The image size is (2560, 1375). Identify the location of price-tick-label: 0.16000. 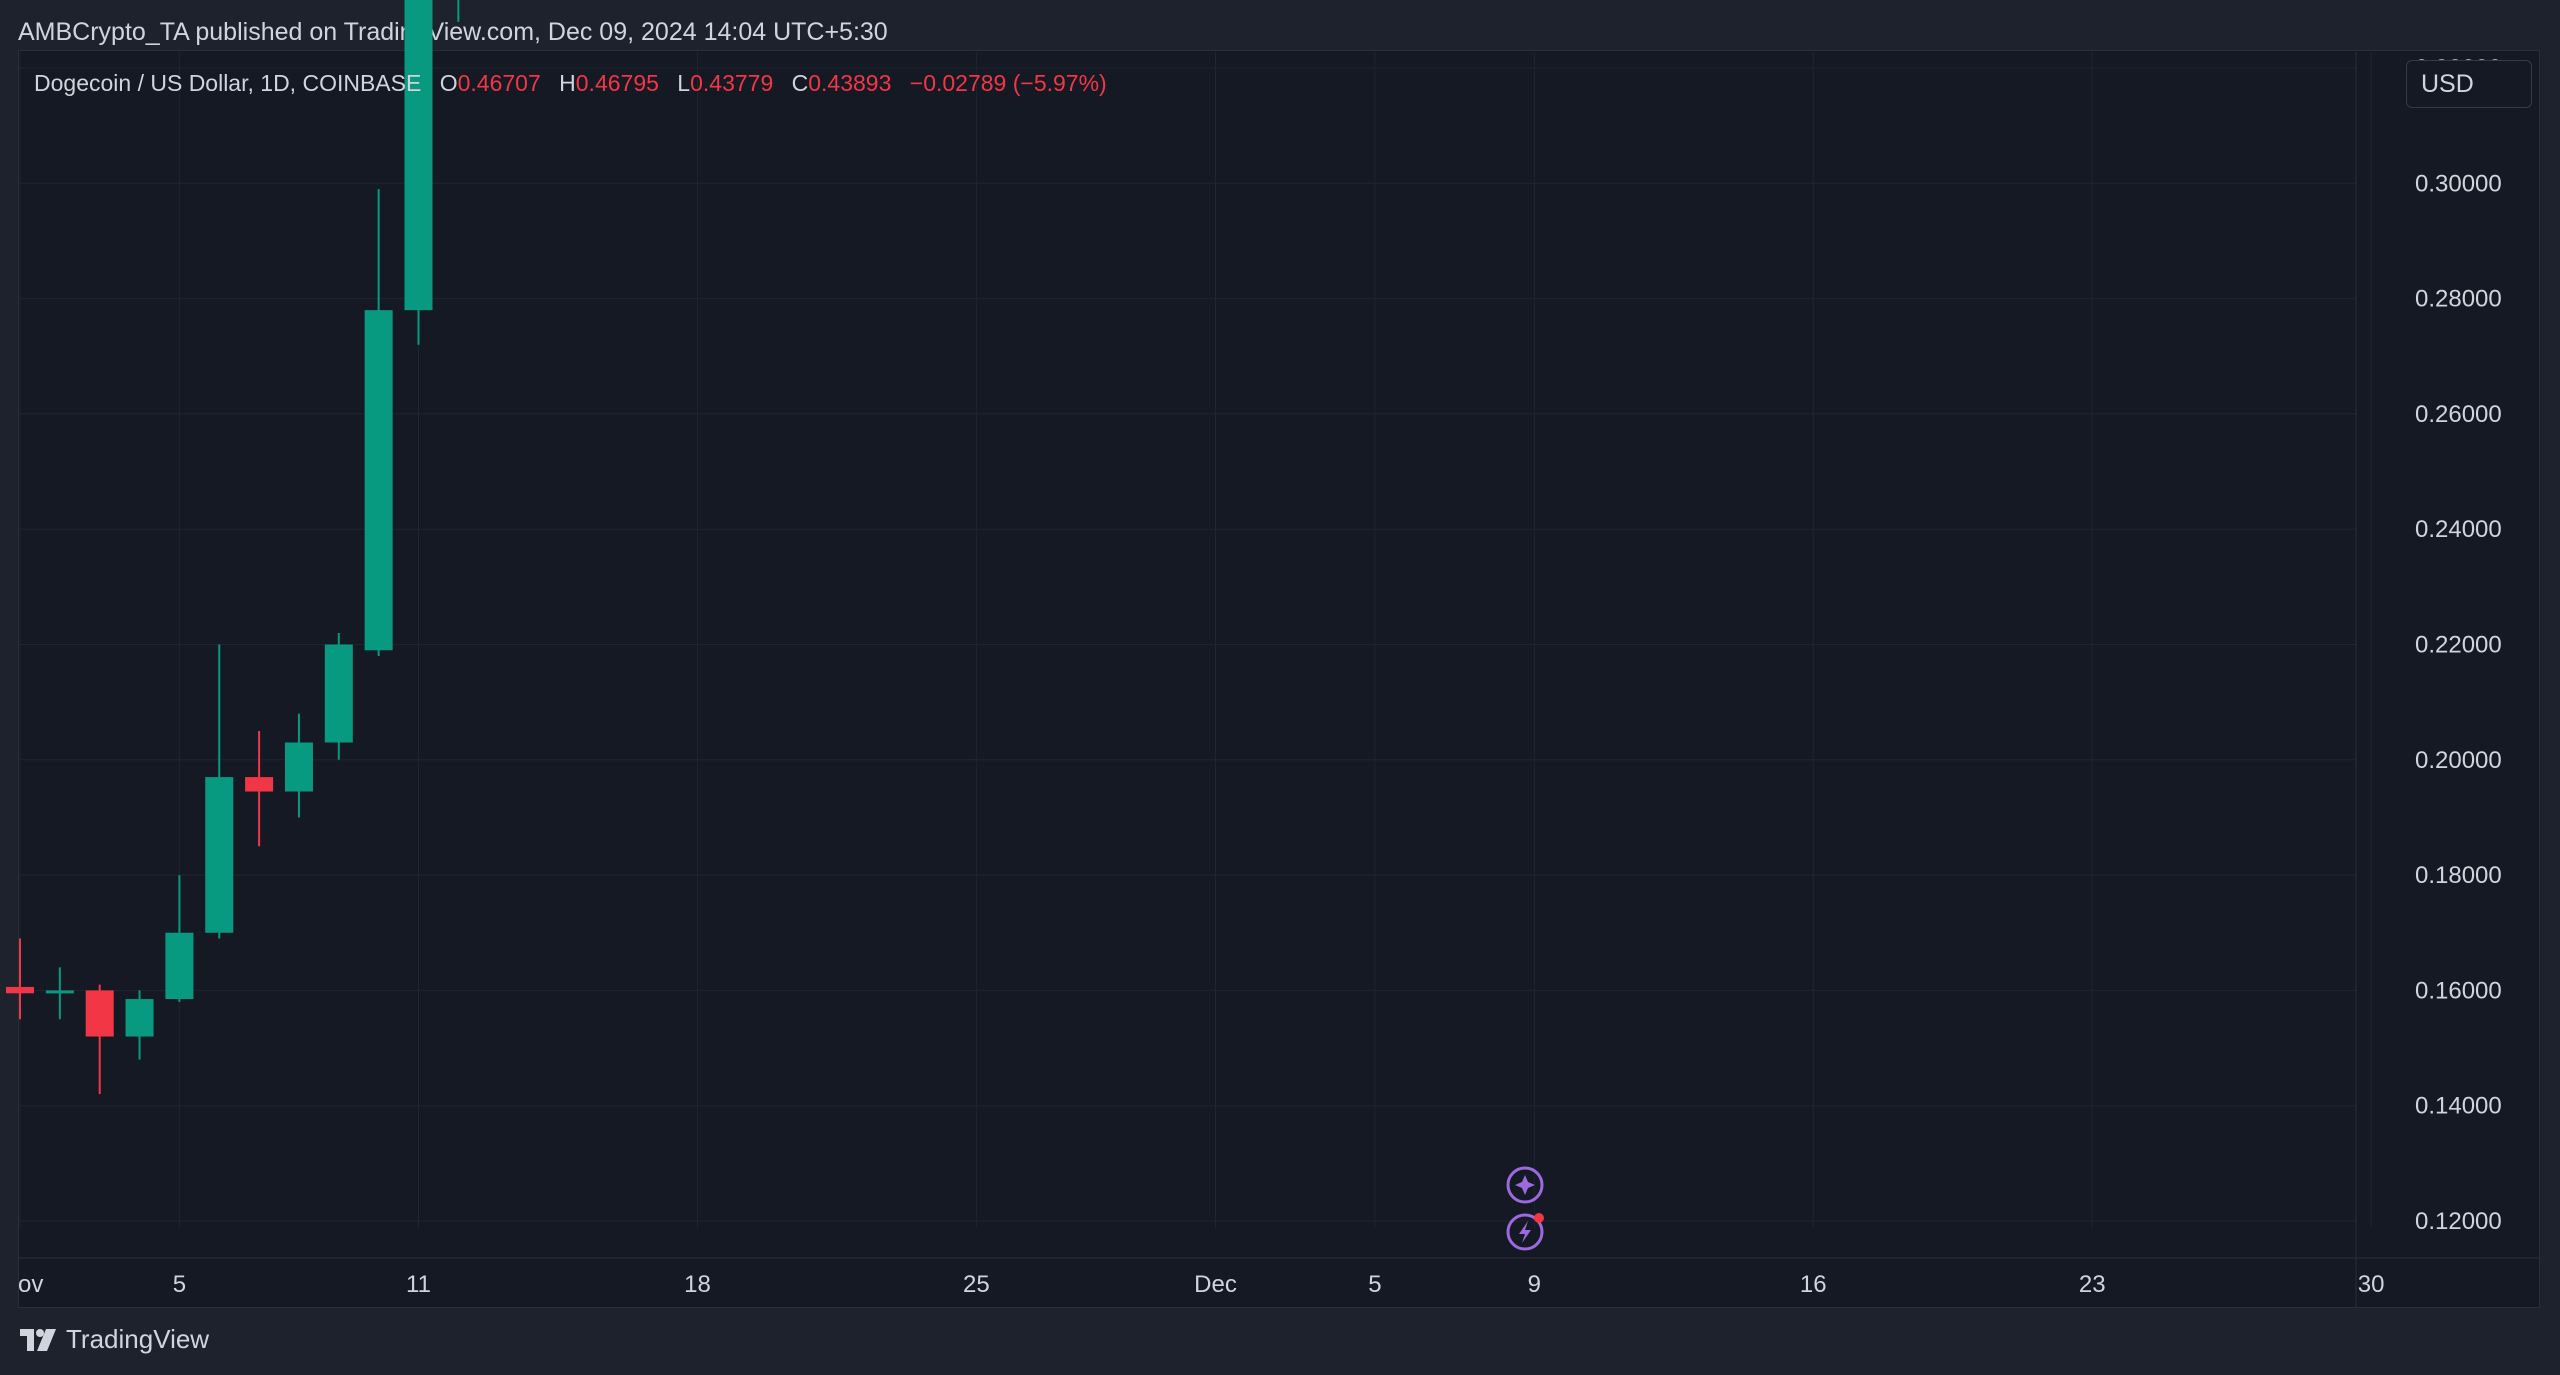
(2458, 990).